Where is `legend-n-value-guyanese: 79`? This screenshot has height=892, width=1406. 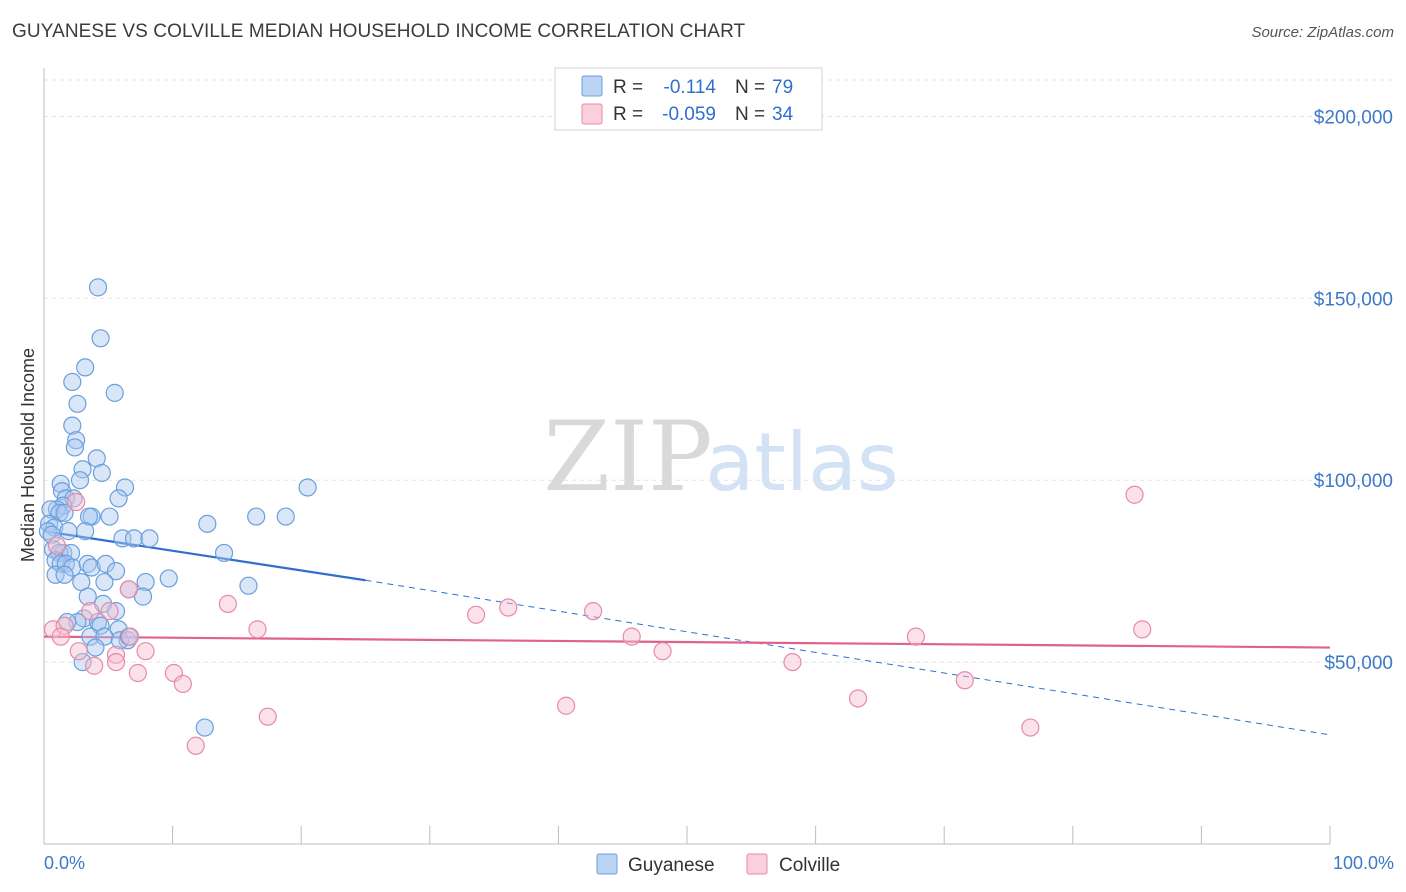
legend-n-value-guyanese: 79 is located at coordinates (782, 87).